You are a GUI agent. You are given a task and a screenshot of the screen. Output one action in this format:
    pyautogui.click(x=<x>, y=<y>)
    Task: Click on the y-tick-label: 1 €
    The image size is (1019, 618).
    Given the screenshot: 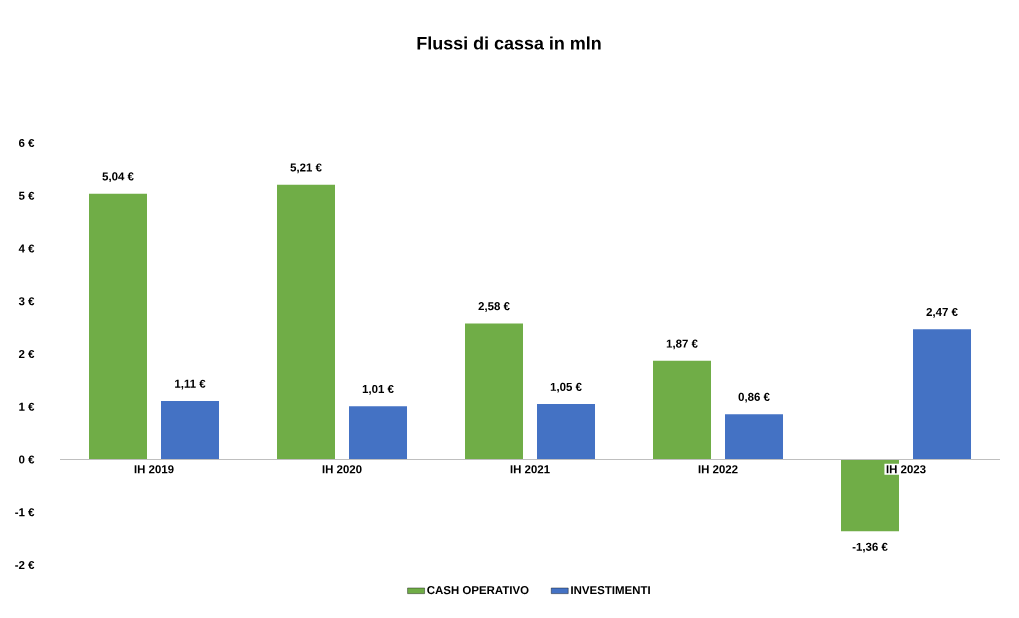 What is the action you would take?
    pyautogui.click(x=27, y=406)
    